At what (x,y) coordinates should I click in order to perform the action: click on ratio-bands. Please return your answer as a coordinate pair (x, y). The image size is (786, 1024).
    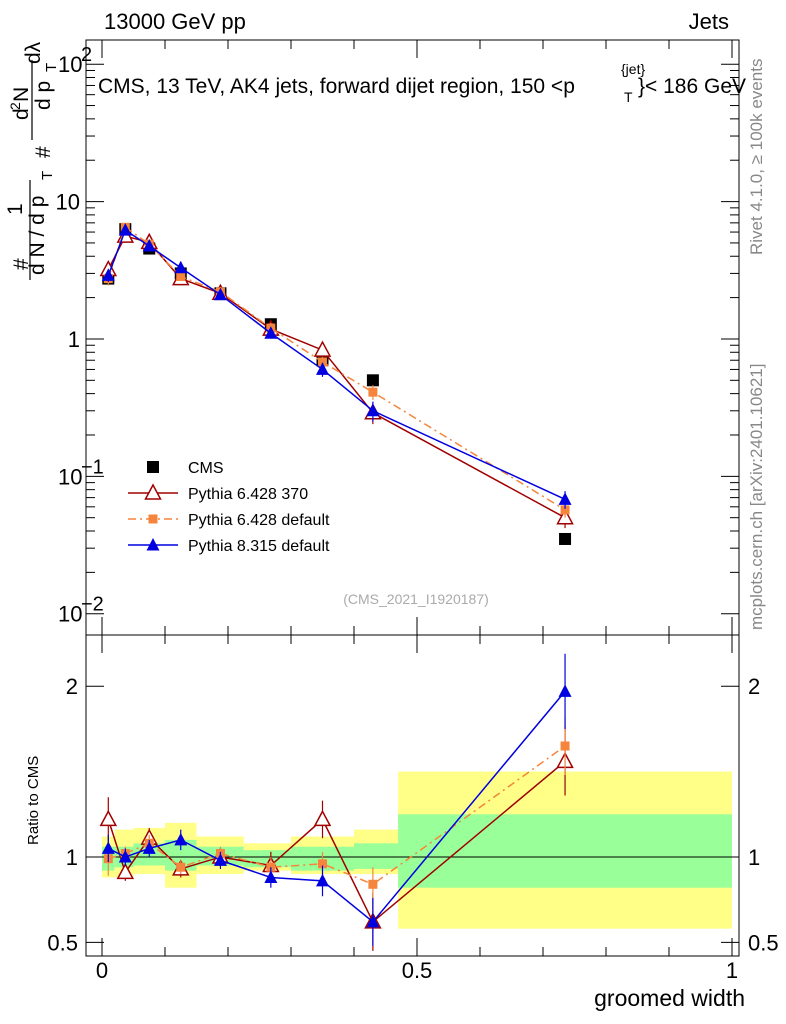
    Looking at the image, I should click on (412, 850).